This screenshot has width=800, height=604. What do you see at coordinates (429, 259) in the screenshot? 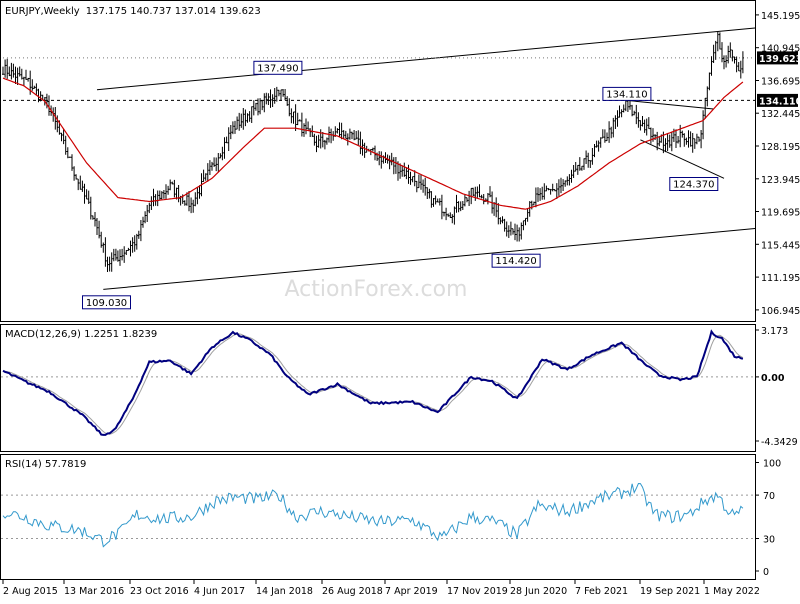
I see `channel-lower-line` at bounding box center [429, 259].